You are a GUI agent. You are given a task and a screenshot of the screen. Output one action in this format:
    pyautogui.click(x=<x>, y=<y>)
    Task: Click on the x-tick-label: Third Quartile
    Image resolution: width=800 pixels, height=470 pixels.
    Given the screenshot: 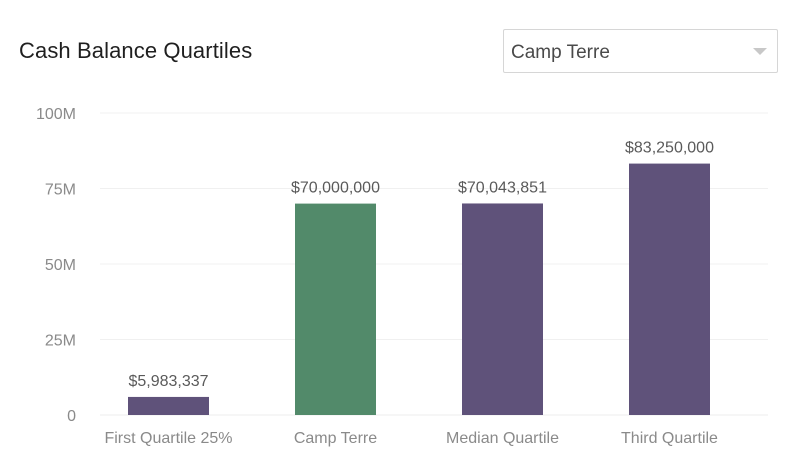 What is the action you would take?
    pyautogui.click(x=669, y=438)
    